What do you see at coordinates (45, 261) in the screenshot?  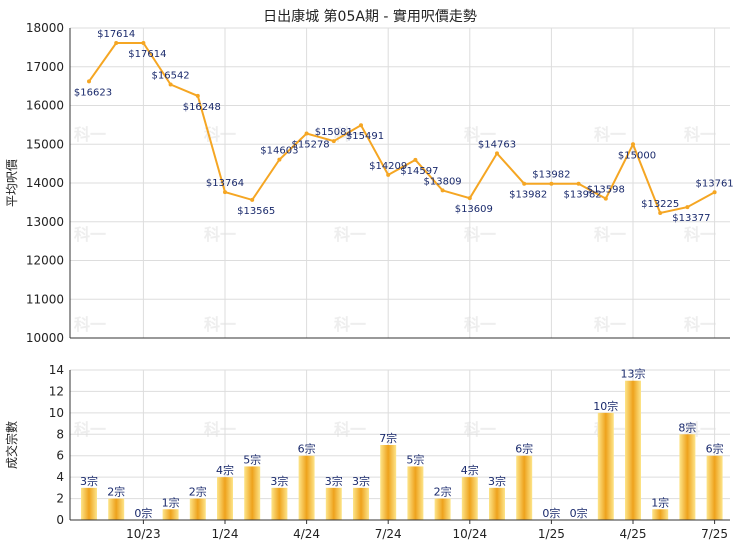 I see `top-ytick-label: 12000` at bounding box center [45, 261].